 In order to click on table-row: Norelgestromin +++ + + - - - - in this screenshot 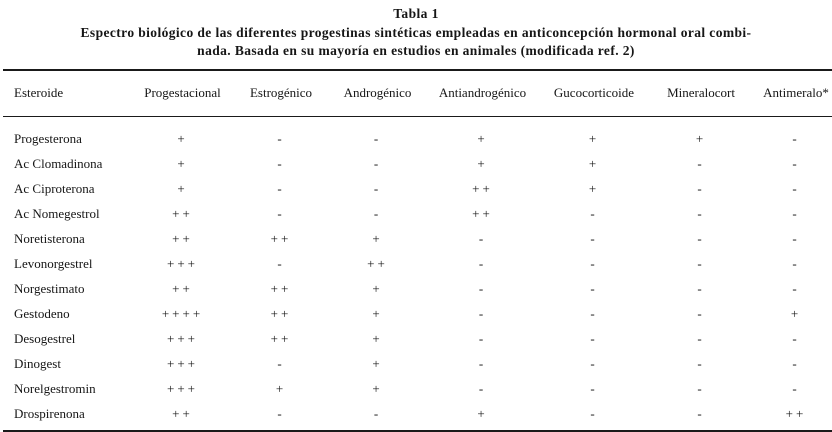, I will do `click(417, 388)`.